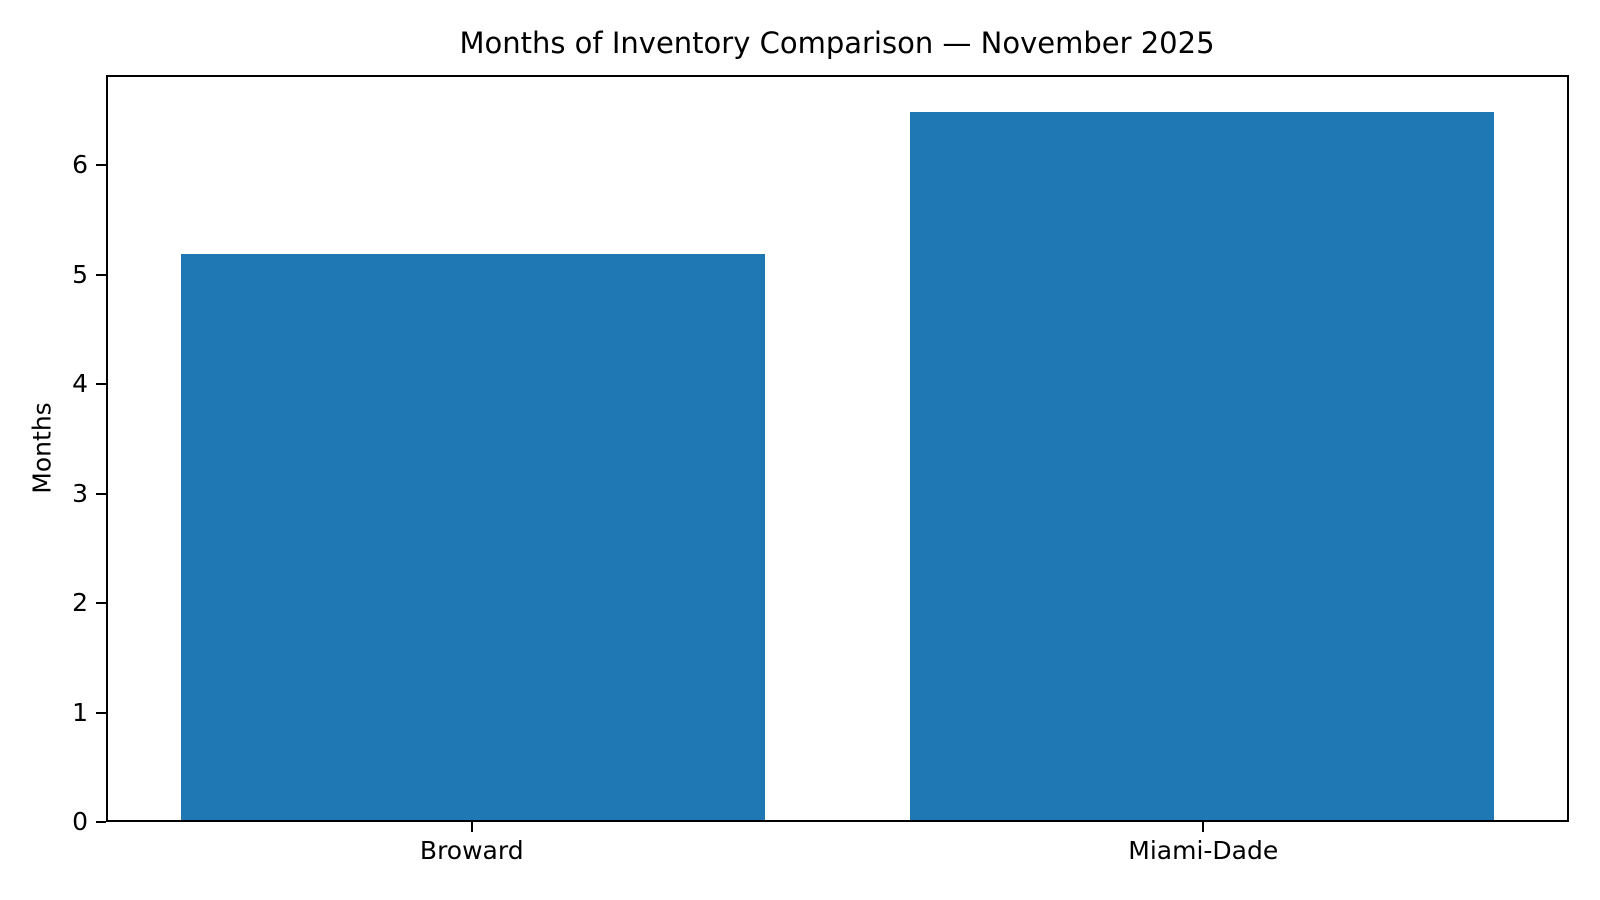 The image size is (1600, 900). I want to click on y-tick-label: 3, so click(80, 493).